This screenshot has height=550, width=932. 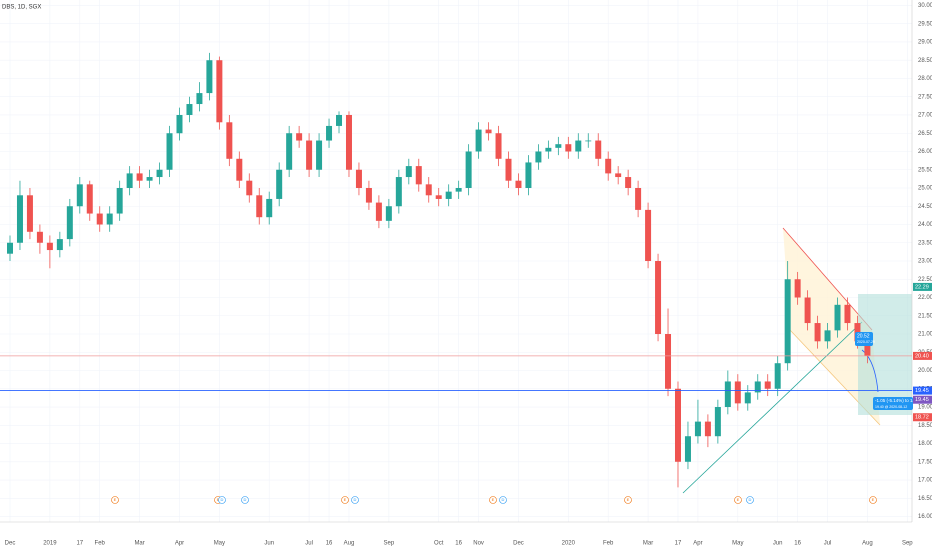 I want to click on x-tick-label: Oct, so click(x=439, y=544).